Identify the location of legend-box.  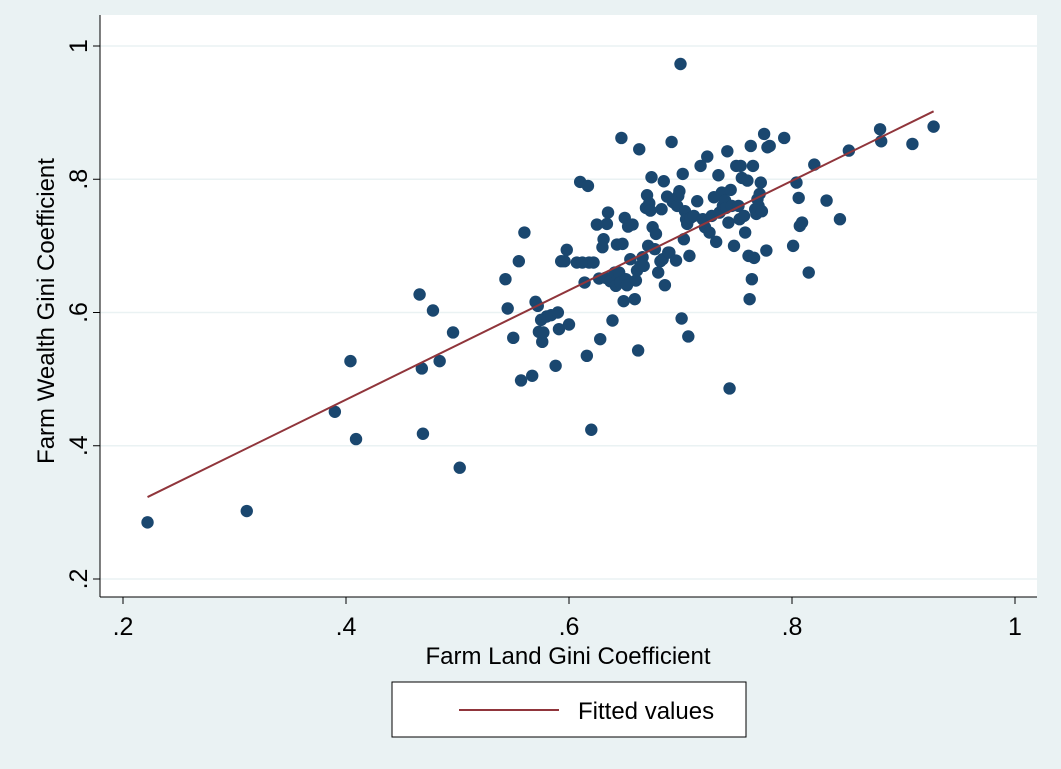
(569, 709).